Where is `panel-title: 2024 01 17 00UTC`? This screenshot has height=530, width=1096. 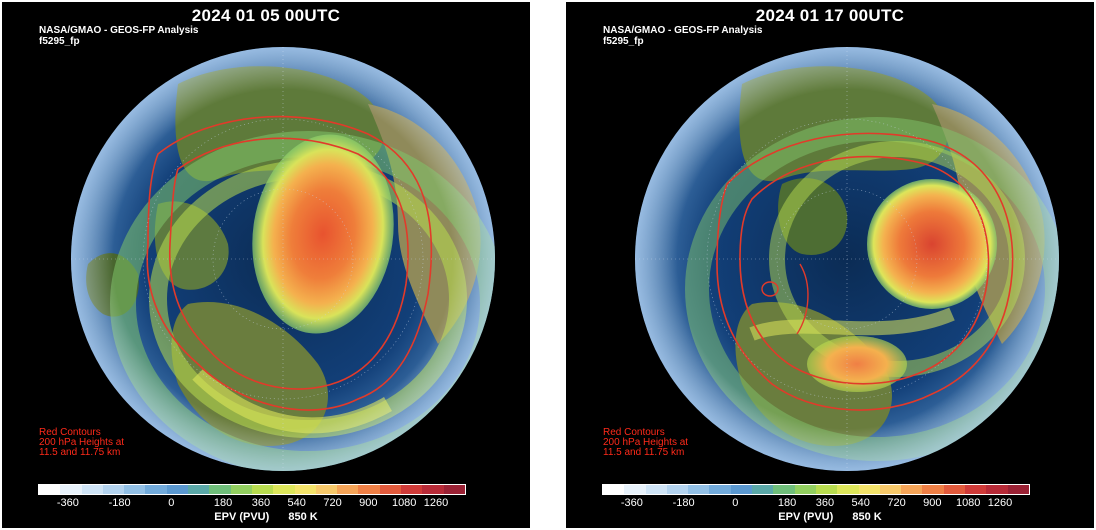 panel-title: 2024 01 17 00UTC is located at coordinates (830, 15).